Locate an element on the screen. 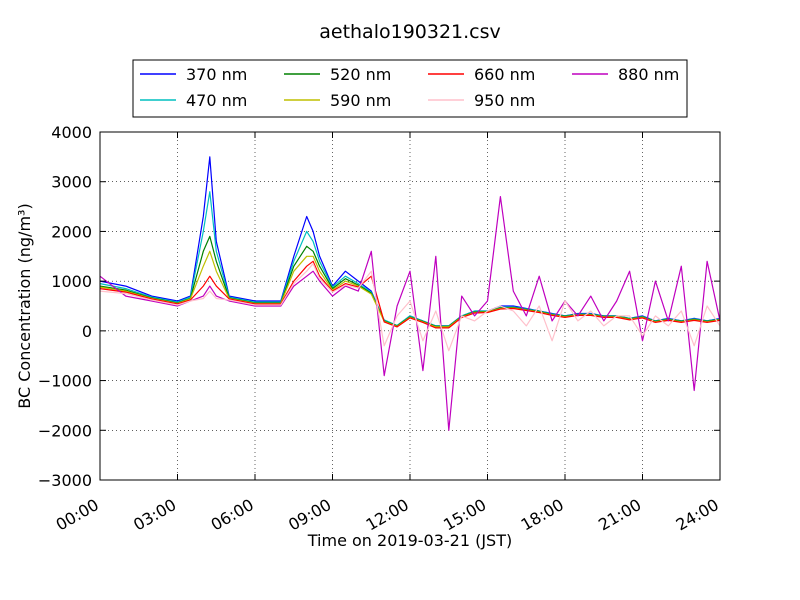 This screenshot has width=800, height=600. y-tick-label: −2000 is located at coordinates (65, 430).